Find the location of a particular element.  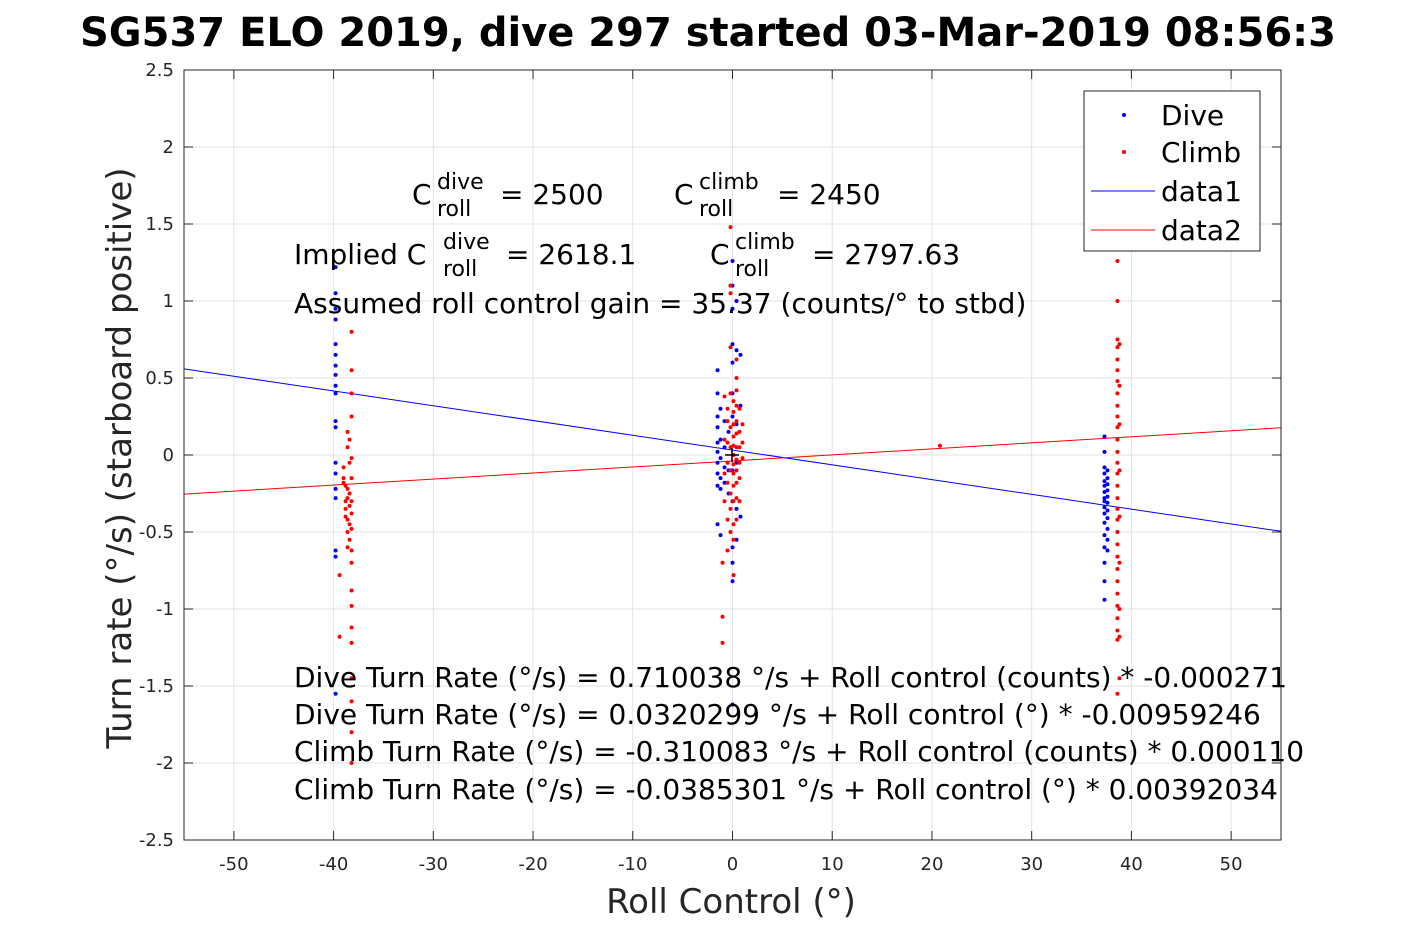

y-tick-label: 0.5 is located at coordinates (159, 378).